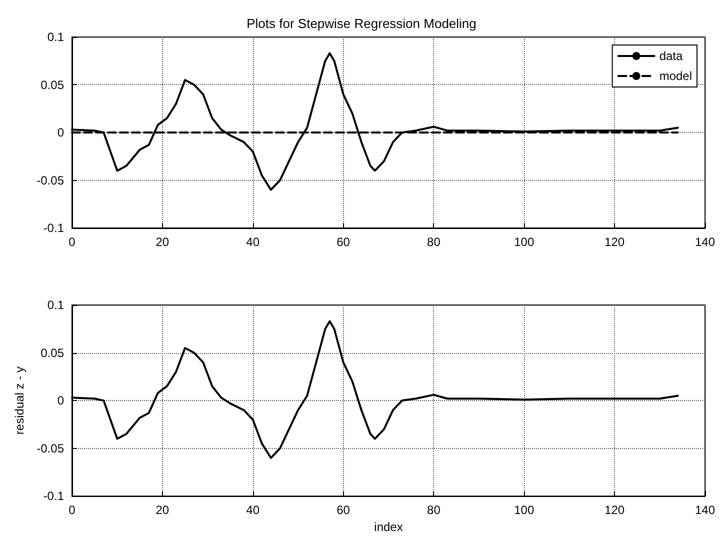  What do you see at coordinates (671, 56) in the screenshot?
I see `legend-label: data` at bounding box center [671, 56].